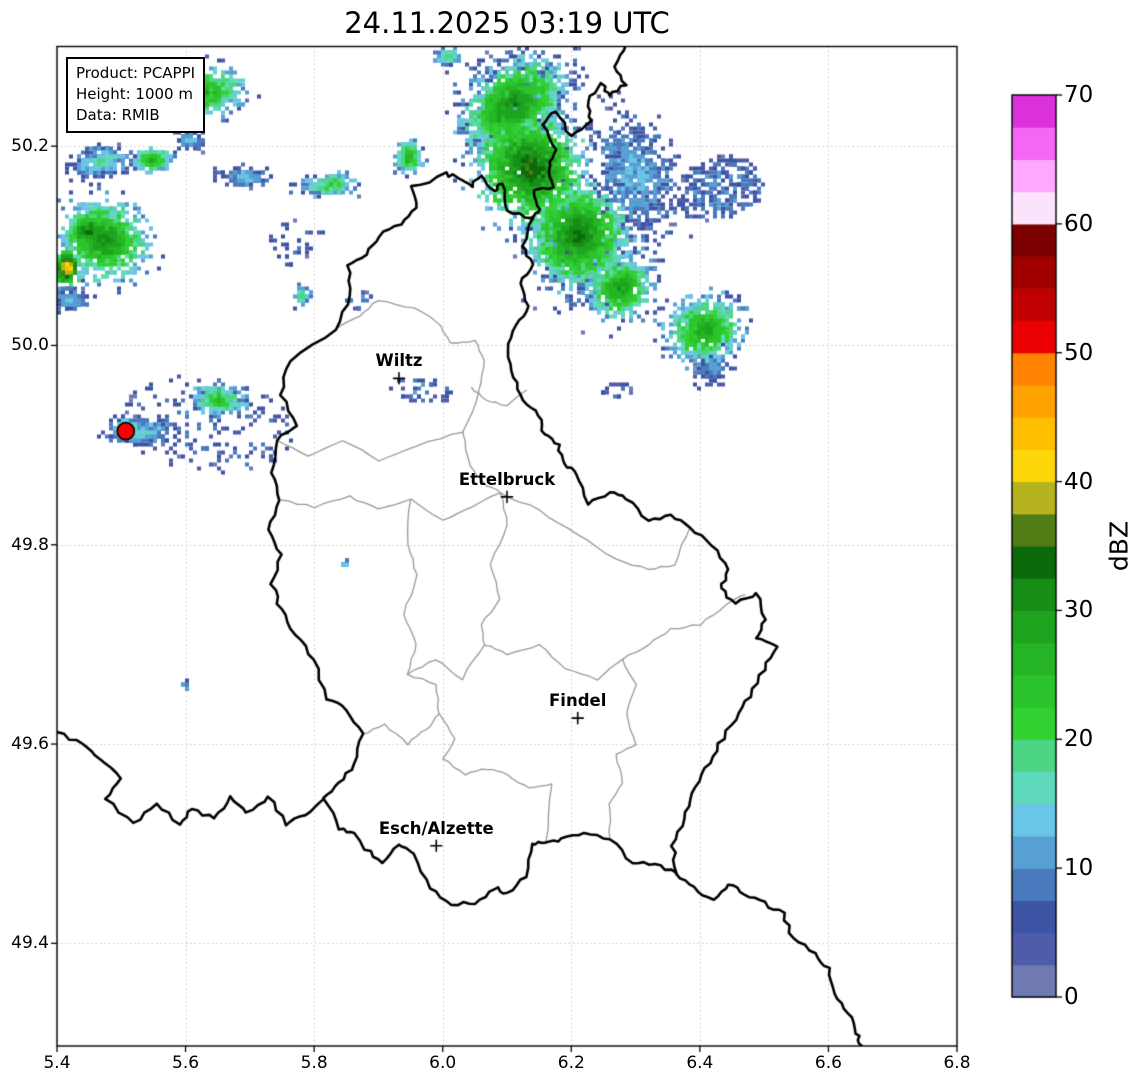 The width and height of the screenshot is (1145, 1084). What do you see at coordinates (1079, 610) in the screenshot?
I see `colorbar-tick-label: 30` at bounding box center [1079, 610].